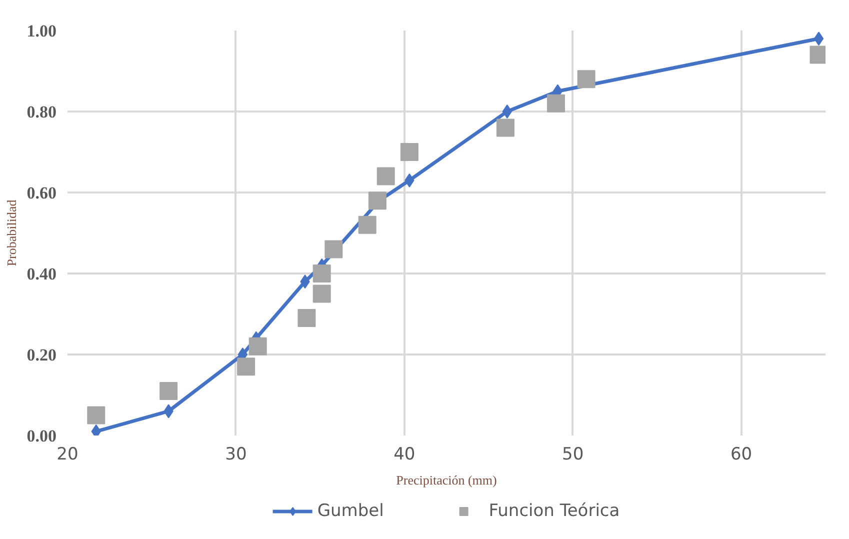 This screenshot has height=539, width=849. Describe the element at coordinates (405, 454) in the screenshot. I see `x-tick-label: 40` at that location.